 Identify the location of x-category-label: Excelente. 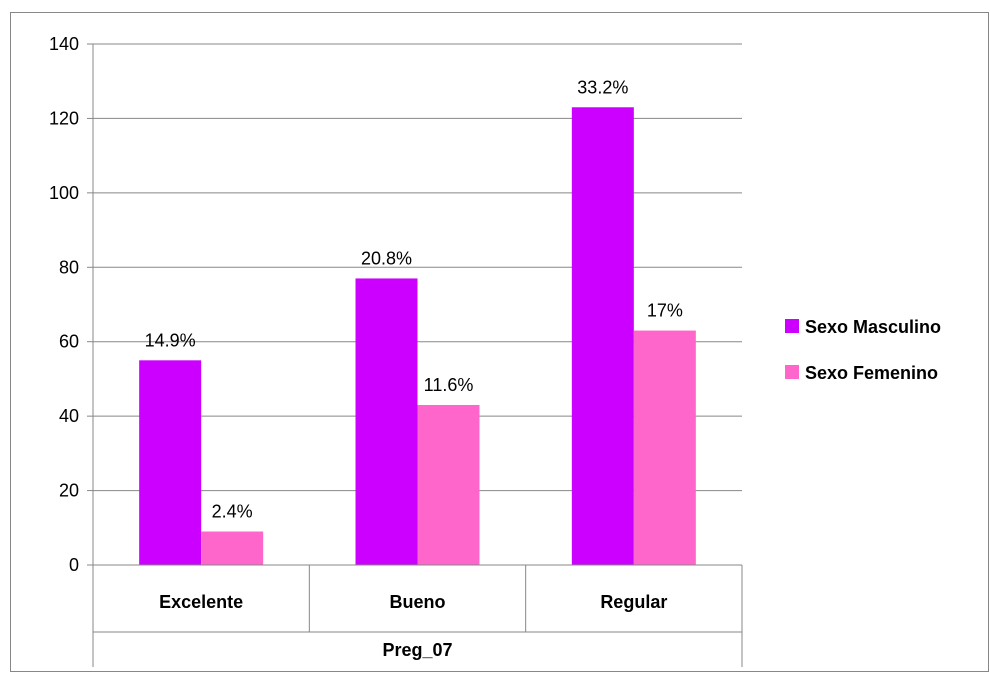
(201, 602).